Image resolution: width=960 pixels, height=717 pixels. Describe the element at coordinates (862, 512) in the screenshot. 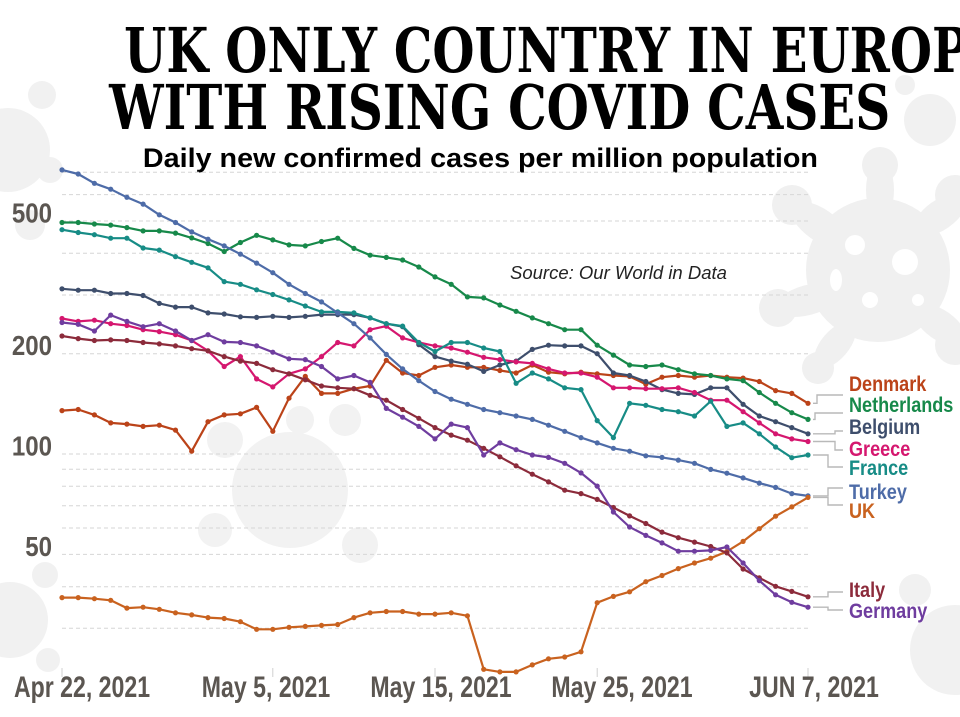

I see `legend-label-uk: UK` at that location.